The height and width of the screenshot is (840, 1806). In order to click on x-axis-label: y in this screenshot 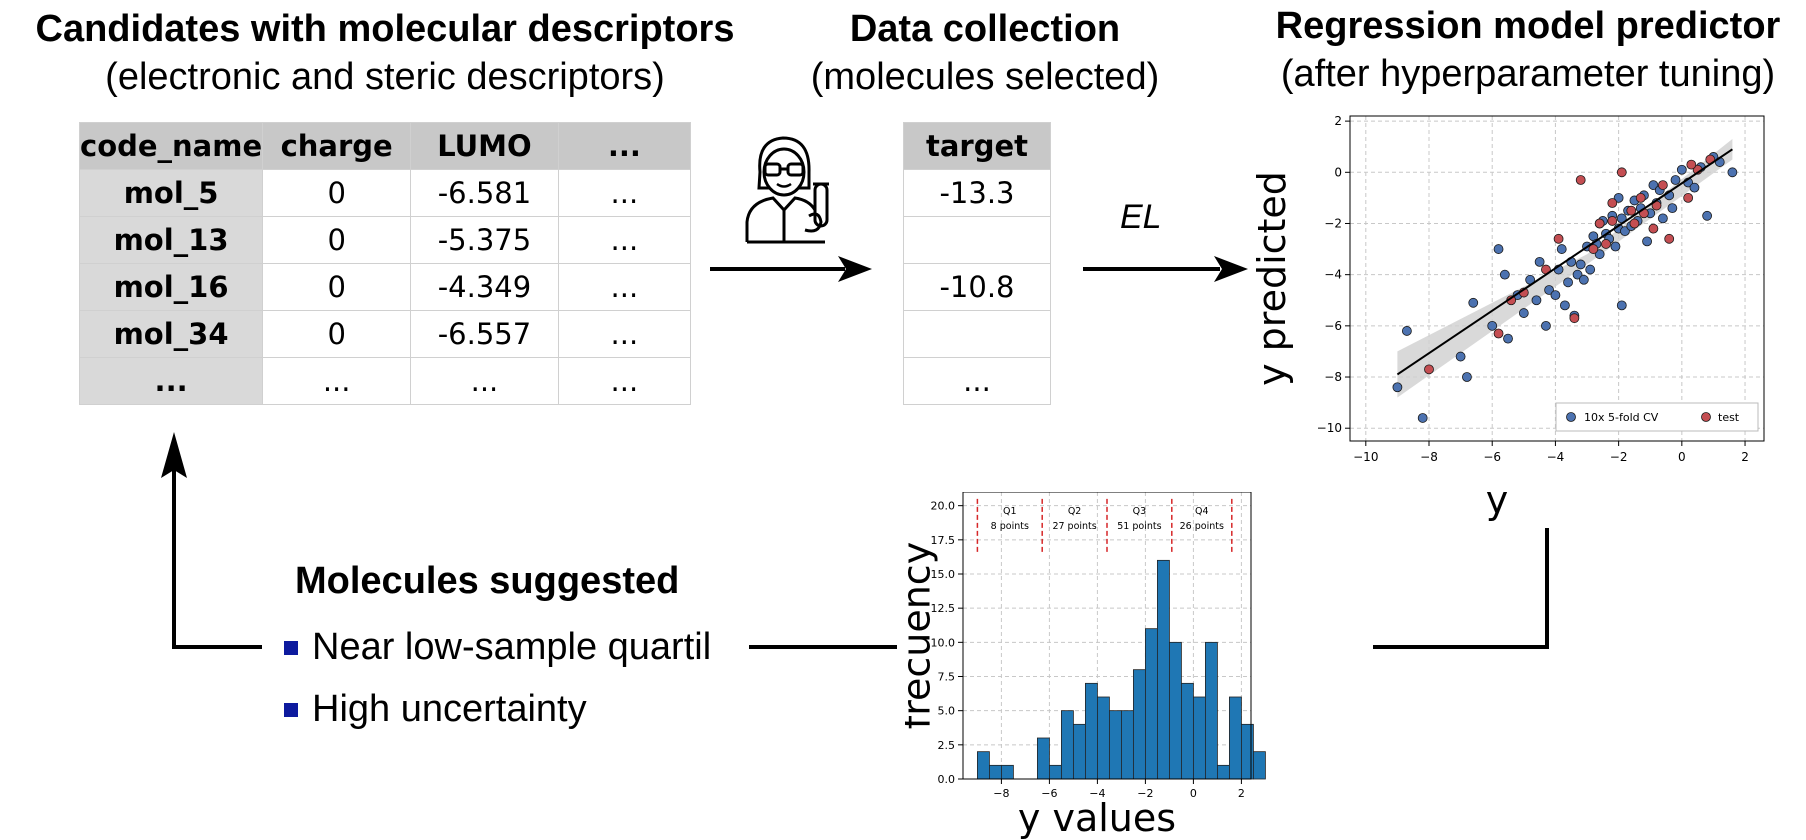, I will do `click(1497, 500)`.